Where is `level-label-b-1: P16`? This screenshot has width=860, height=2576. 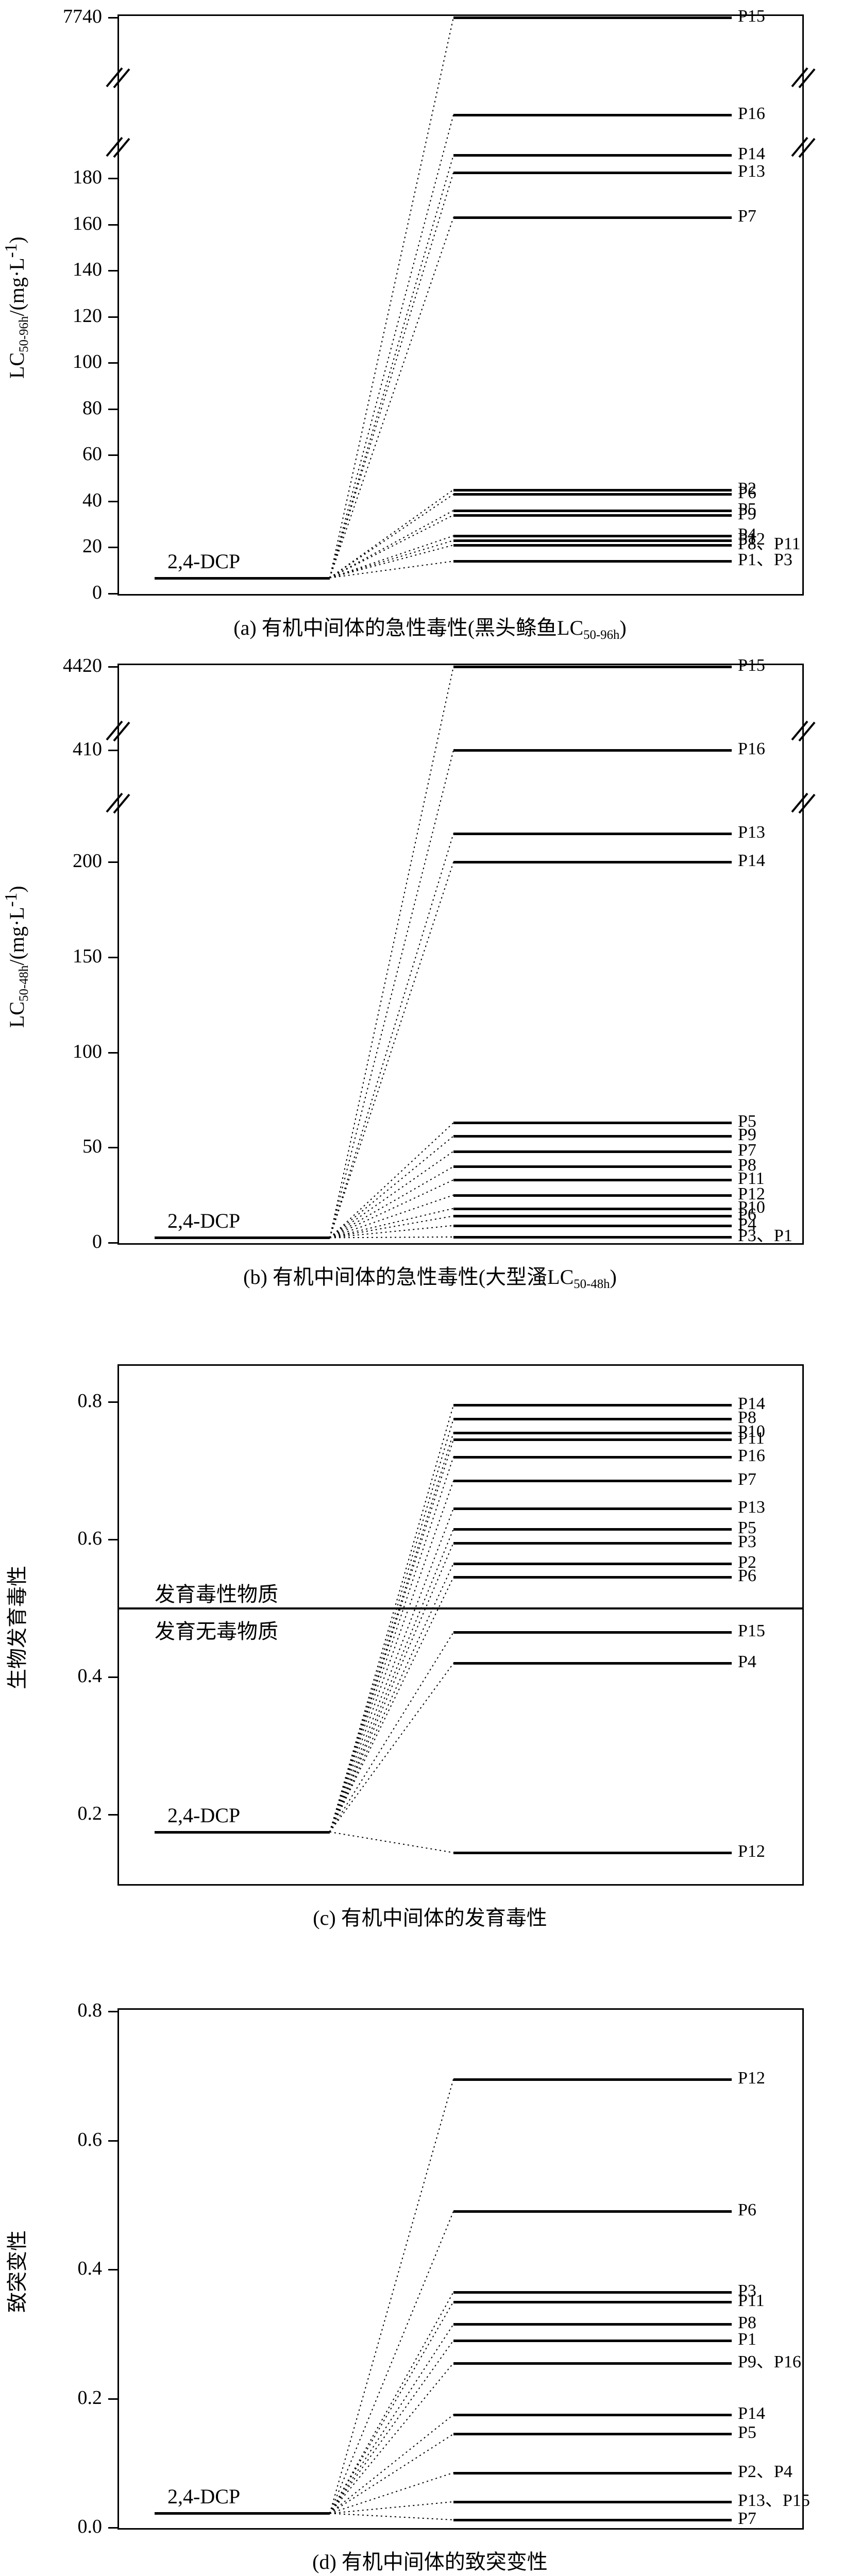
level-label-b-1: P16 is located at coordinates (752, 749).